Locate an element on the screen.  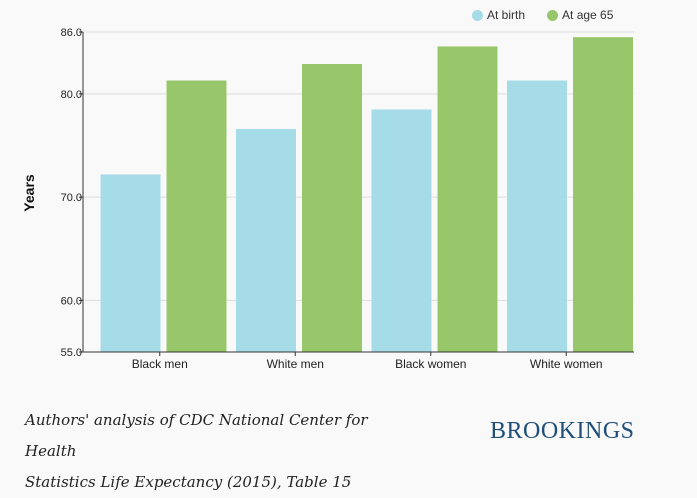
x-tick-label-black-men: Black men is located at coordinates (160, 364).